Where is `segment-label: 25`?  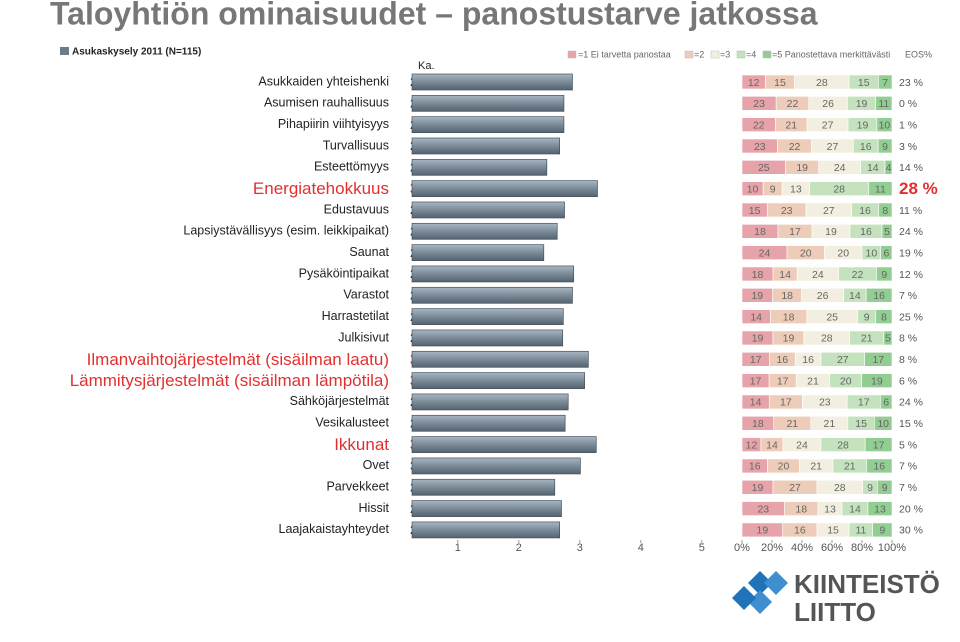 segment-label: 25 is located at coordinates (764, 168).